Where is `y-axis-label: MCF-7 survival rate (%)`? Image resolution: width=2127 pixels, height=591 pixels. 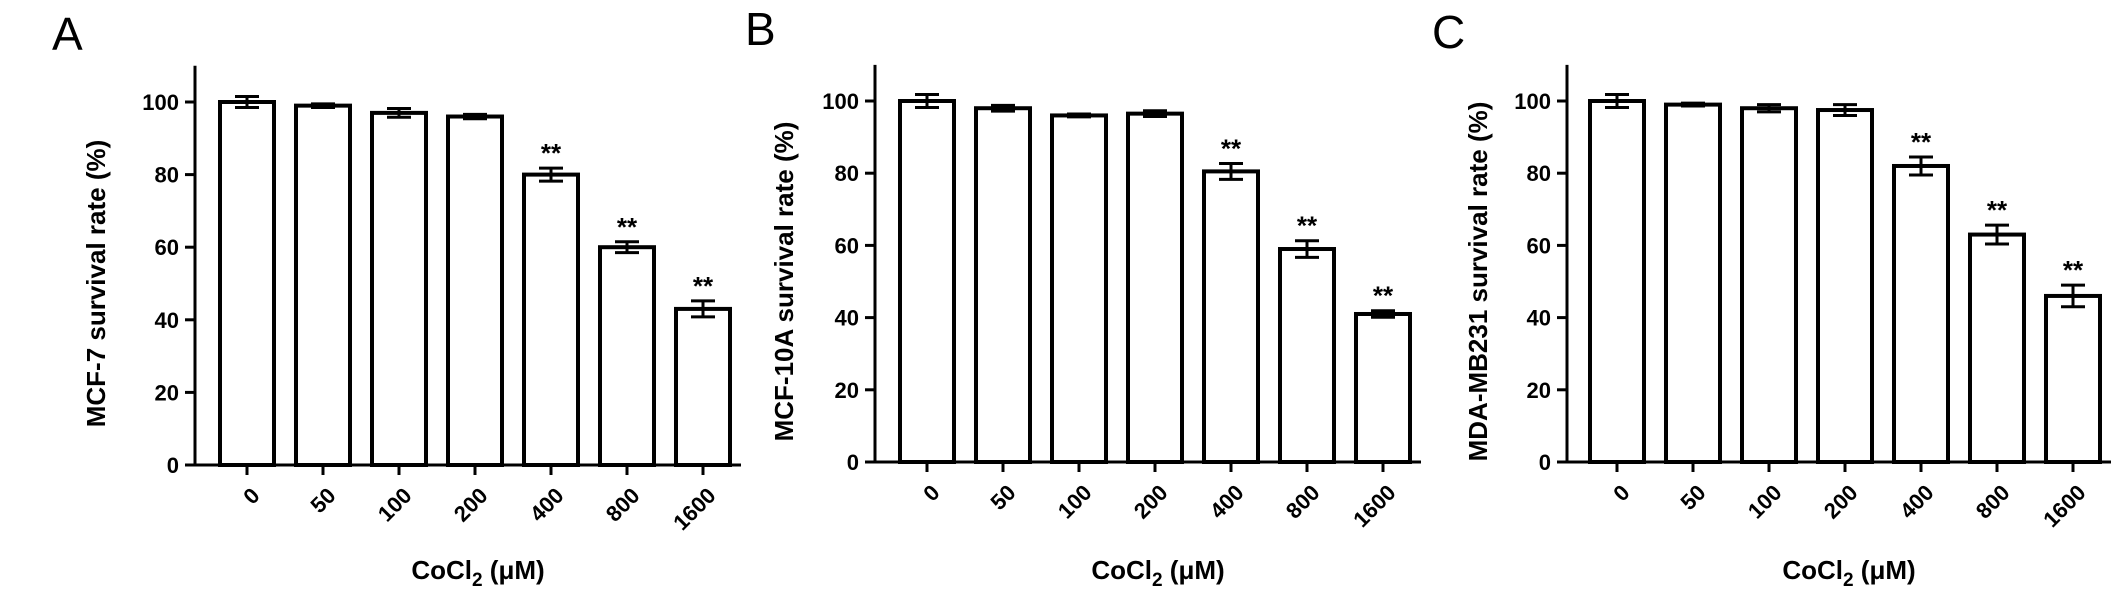 y-axis-label: MCF-7 survival rate (%) is located at coordinates (96, 284).